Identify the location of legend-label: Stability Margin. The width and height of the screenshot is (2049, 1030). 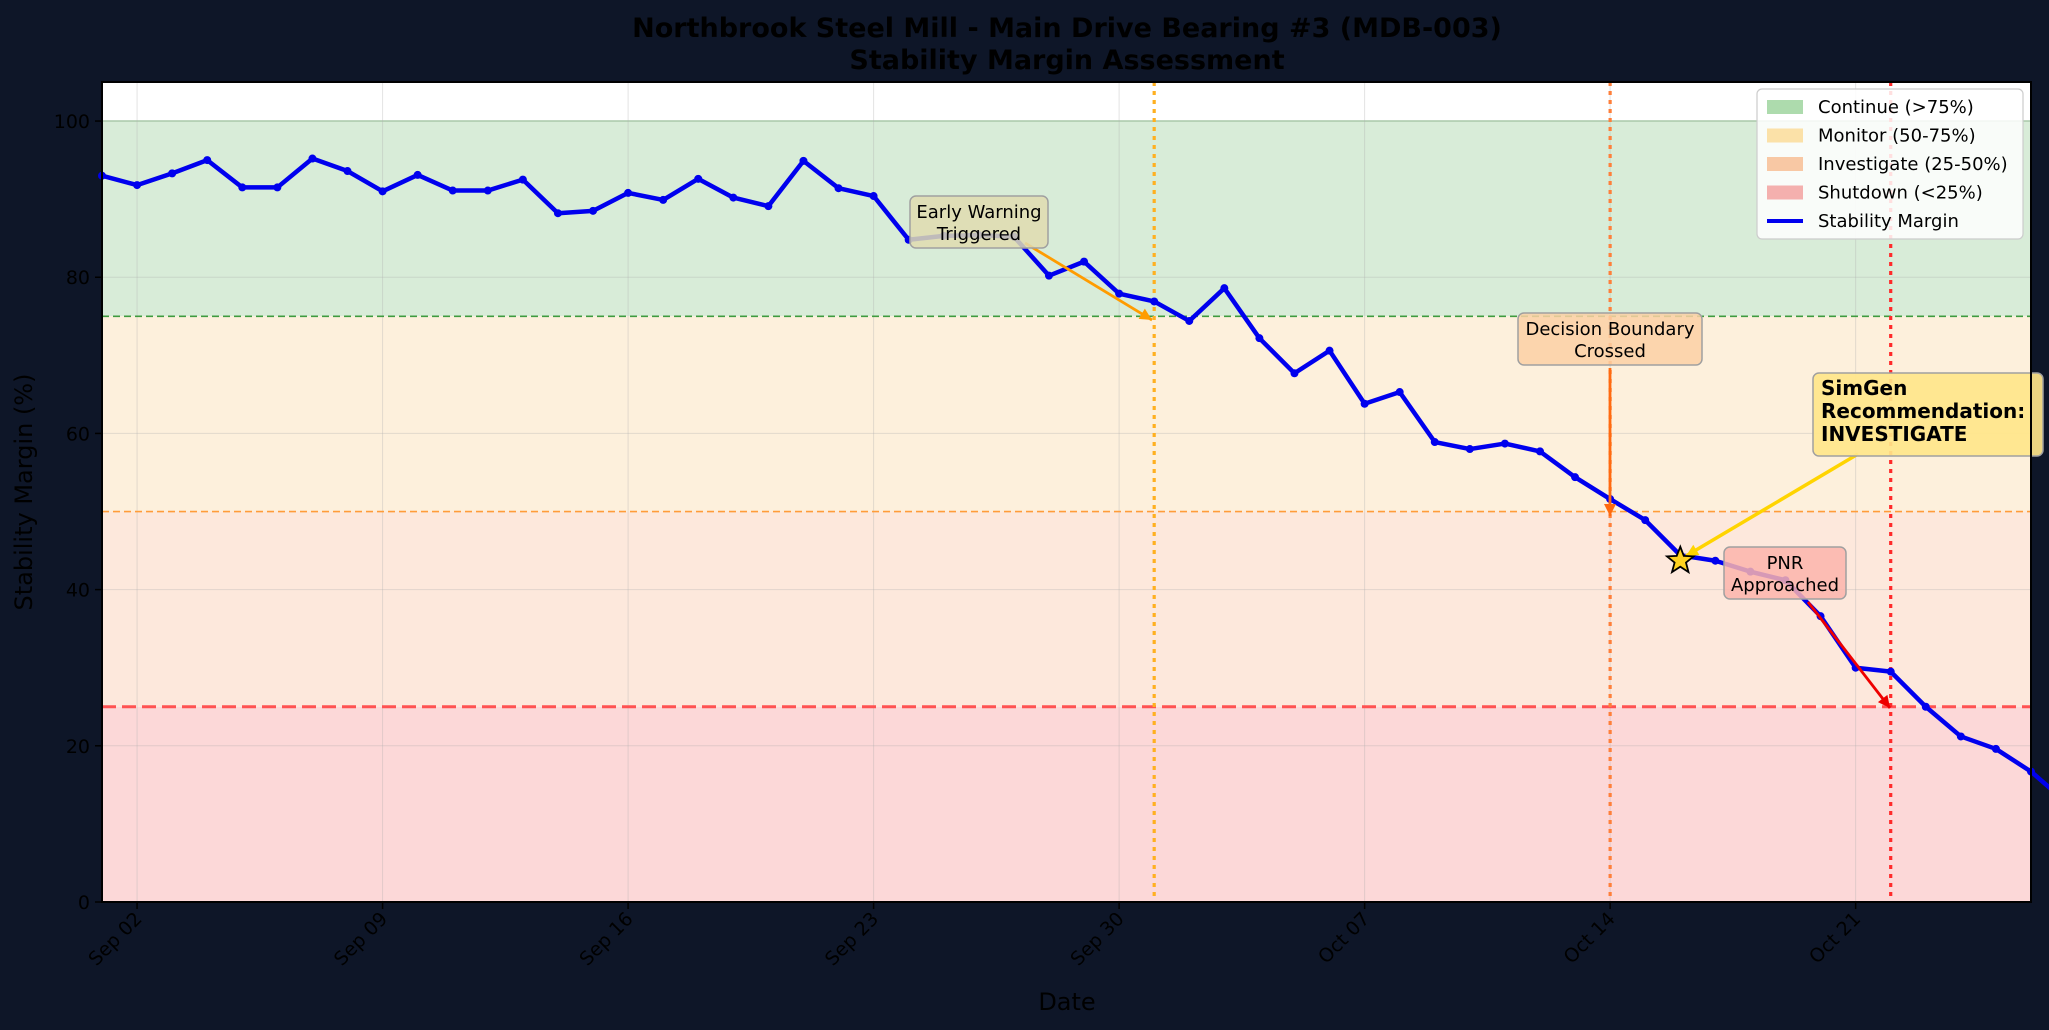
(1888, 221).